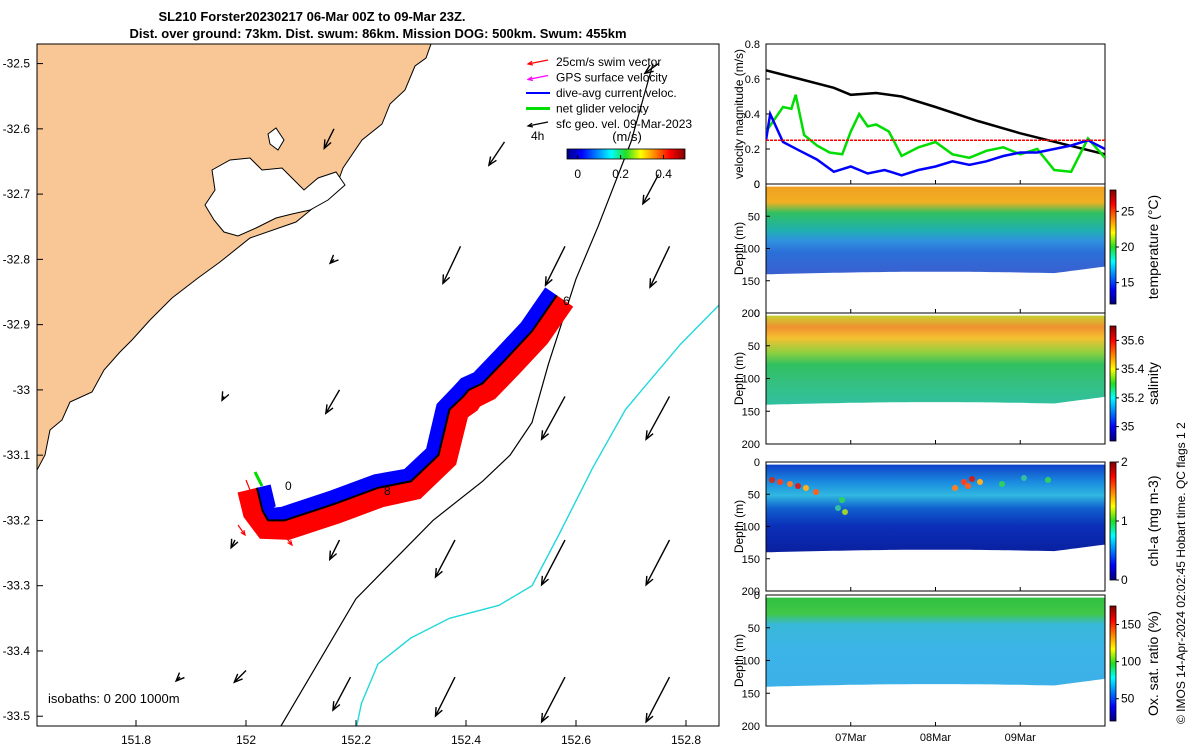  I want to click on map-ytick-label: -32.7, so click(17, 194).